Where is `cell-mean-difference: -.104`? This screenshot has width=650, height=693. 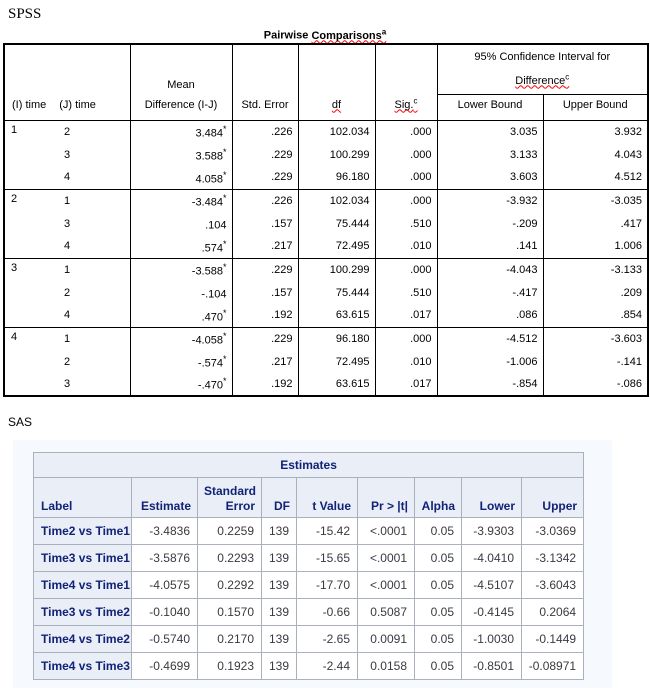 cell-mean-difference: -.104 is located at coordinates (181, 293).